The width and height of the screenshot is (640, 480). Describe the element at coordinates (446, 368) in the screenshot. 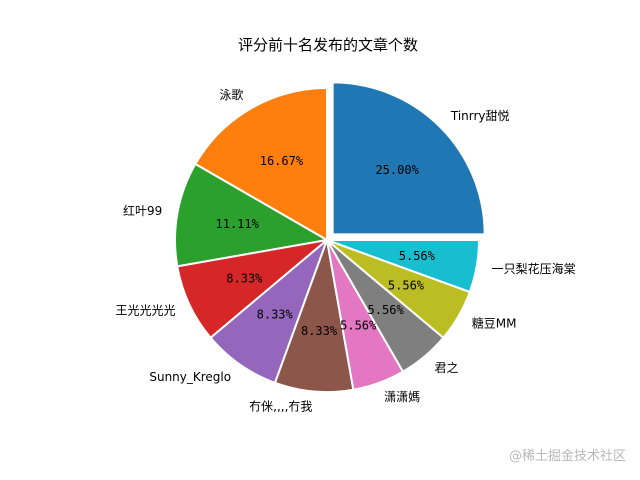

I see `slice-category-label: 君之` at that location.